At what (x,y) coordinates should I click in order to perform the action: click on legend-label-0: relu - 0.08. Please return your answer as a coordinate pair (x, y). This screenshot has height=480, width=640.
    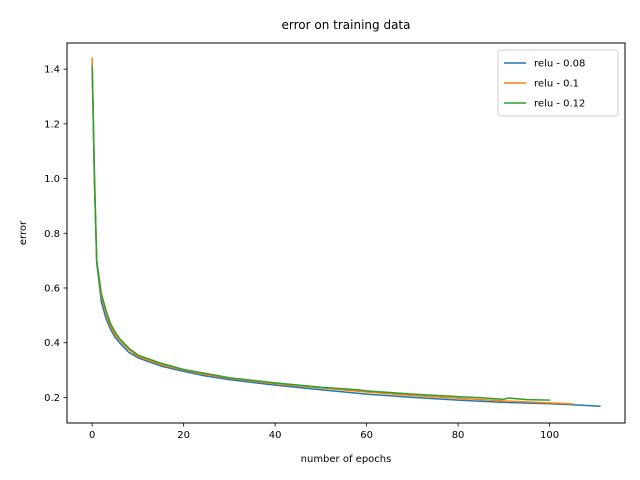
    Looking at the image, I should click on (559, 64).